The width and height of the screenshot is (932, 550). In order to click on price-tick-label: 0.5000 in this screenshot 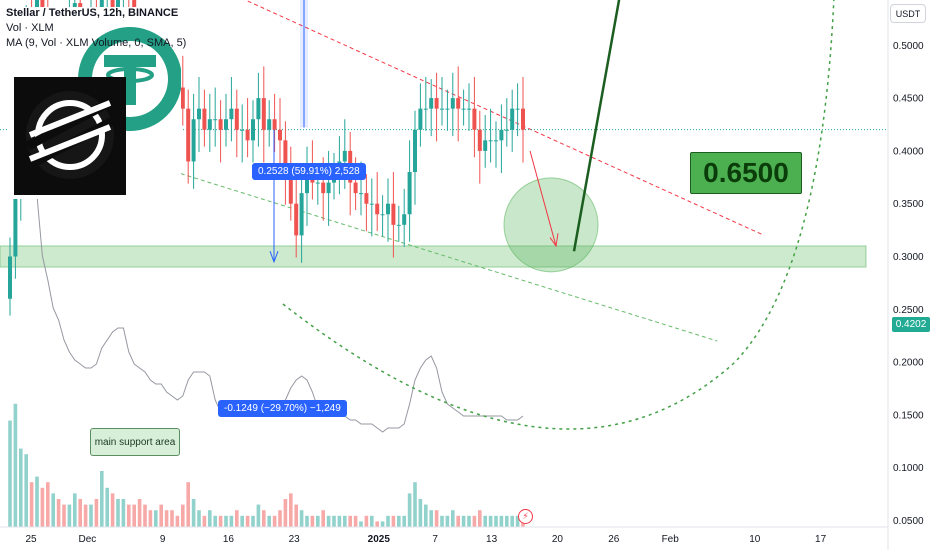, I will do `click(908, 46)`.